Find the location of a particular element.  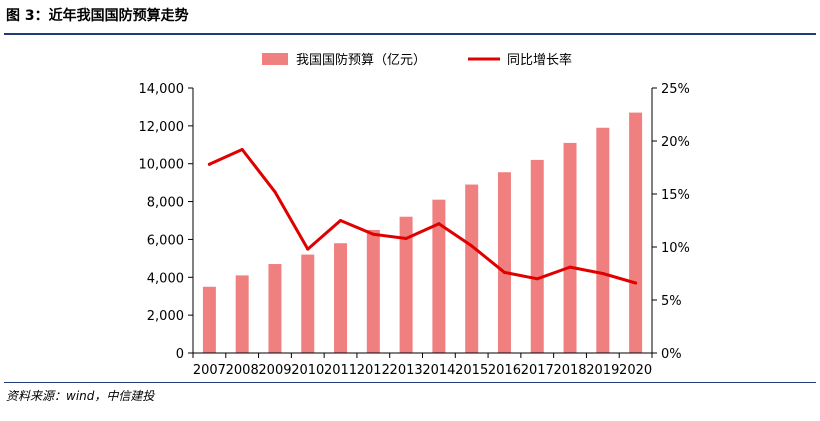

right-tick-label: 25% is located at coordinates (675, 89).